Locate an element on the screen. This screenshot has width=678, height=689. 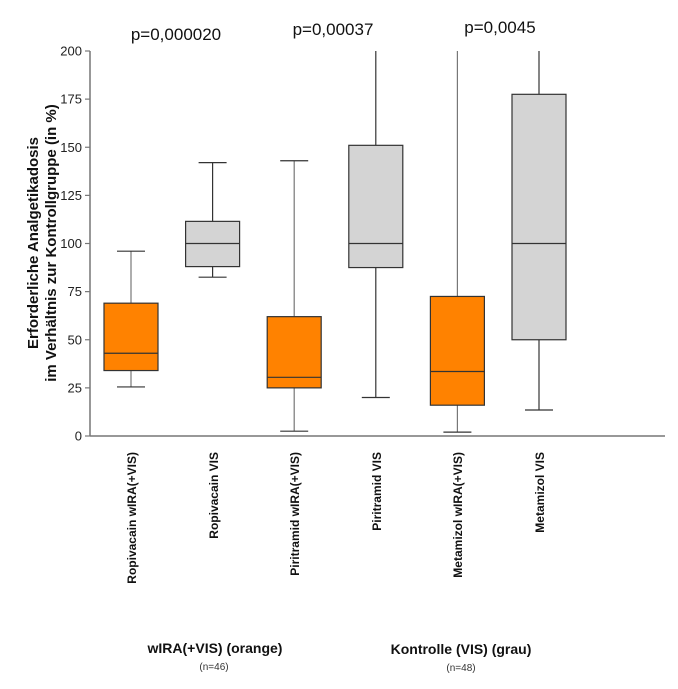
y-tick-label: 125 is located at coordinates (71, 195).